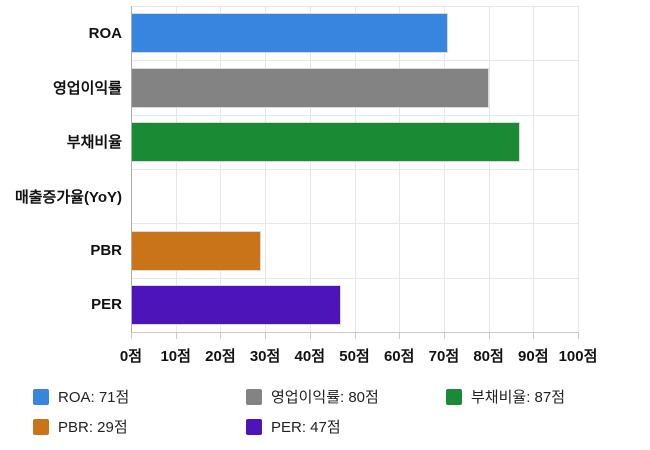  Describe the element at coordinates (346, 426) in the screenshot. I see `legend-item-per: PER: 47점` at that location.